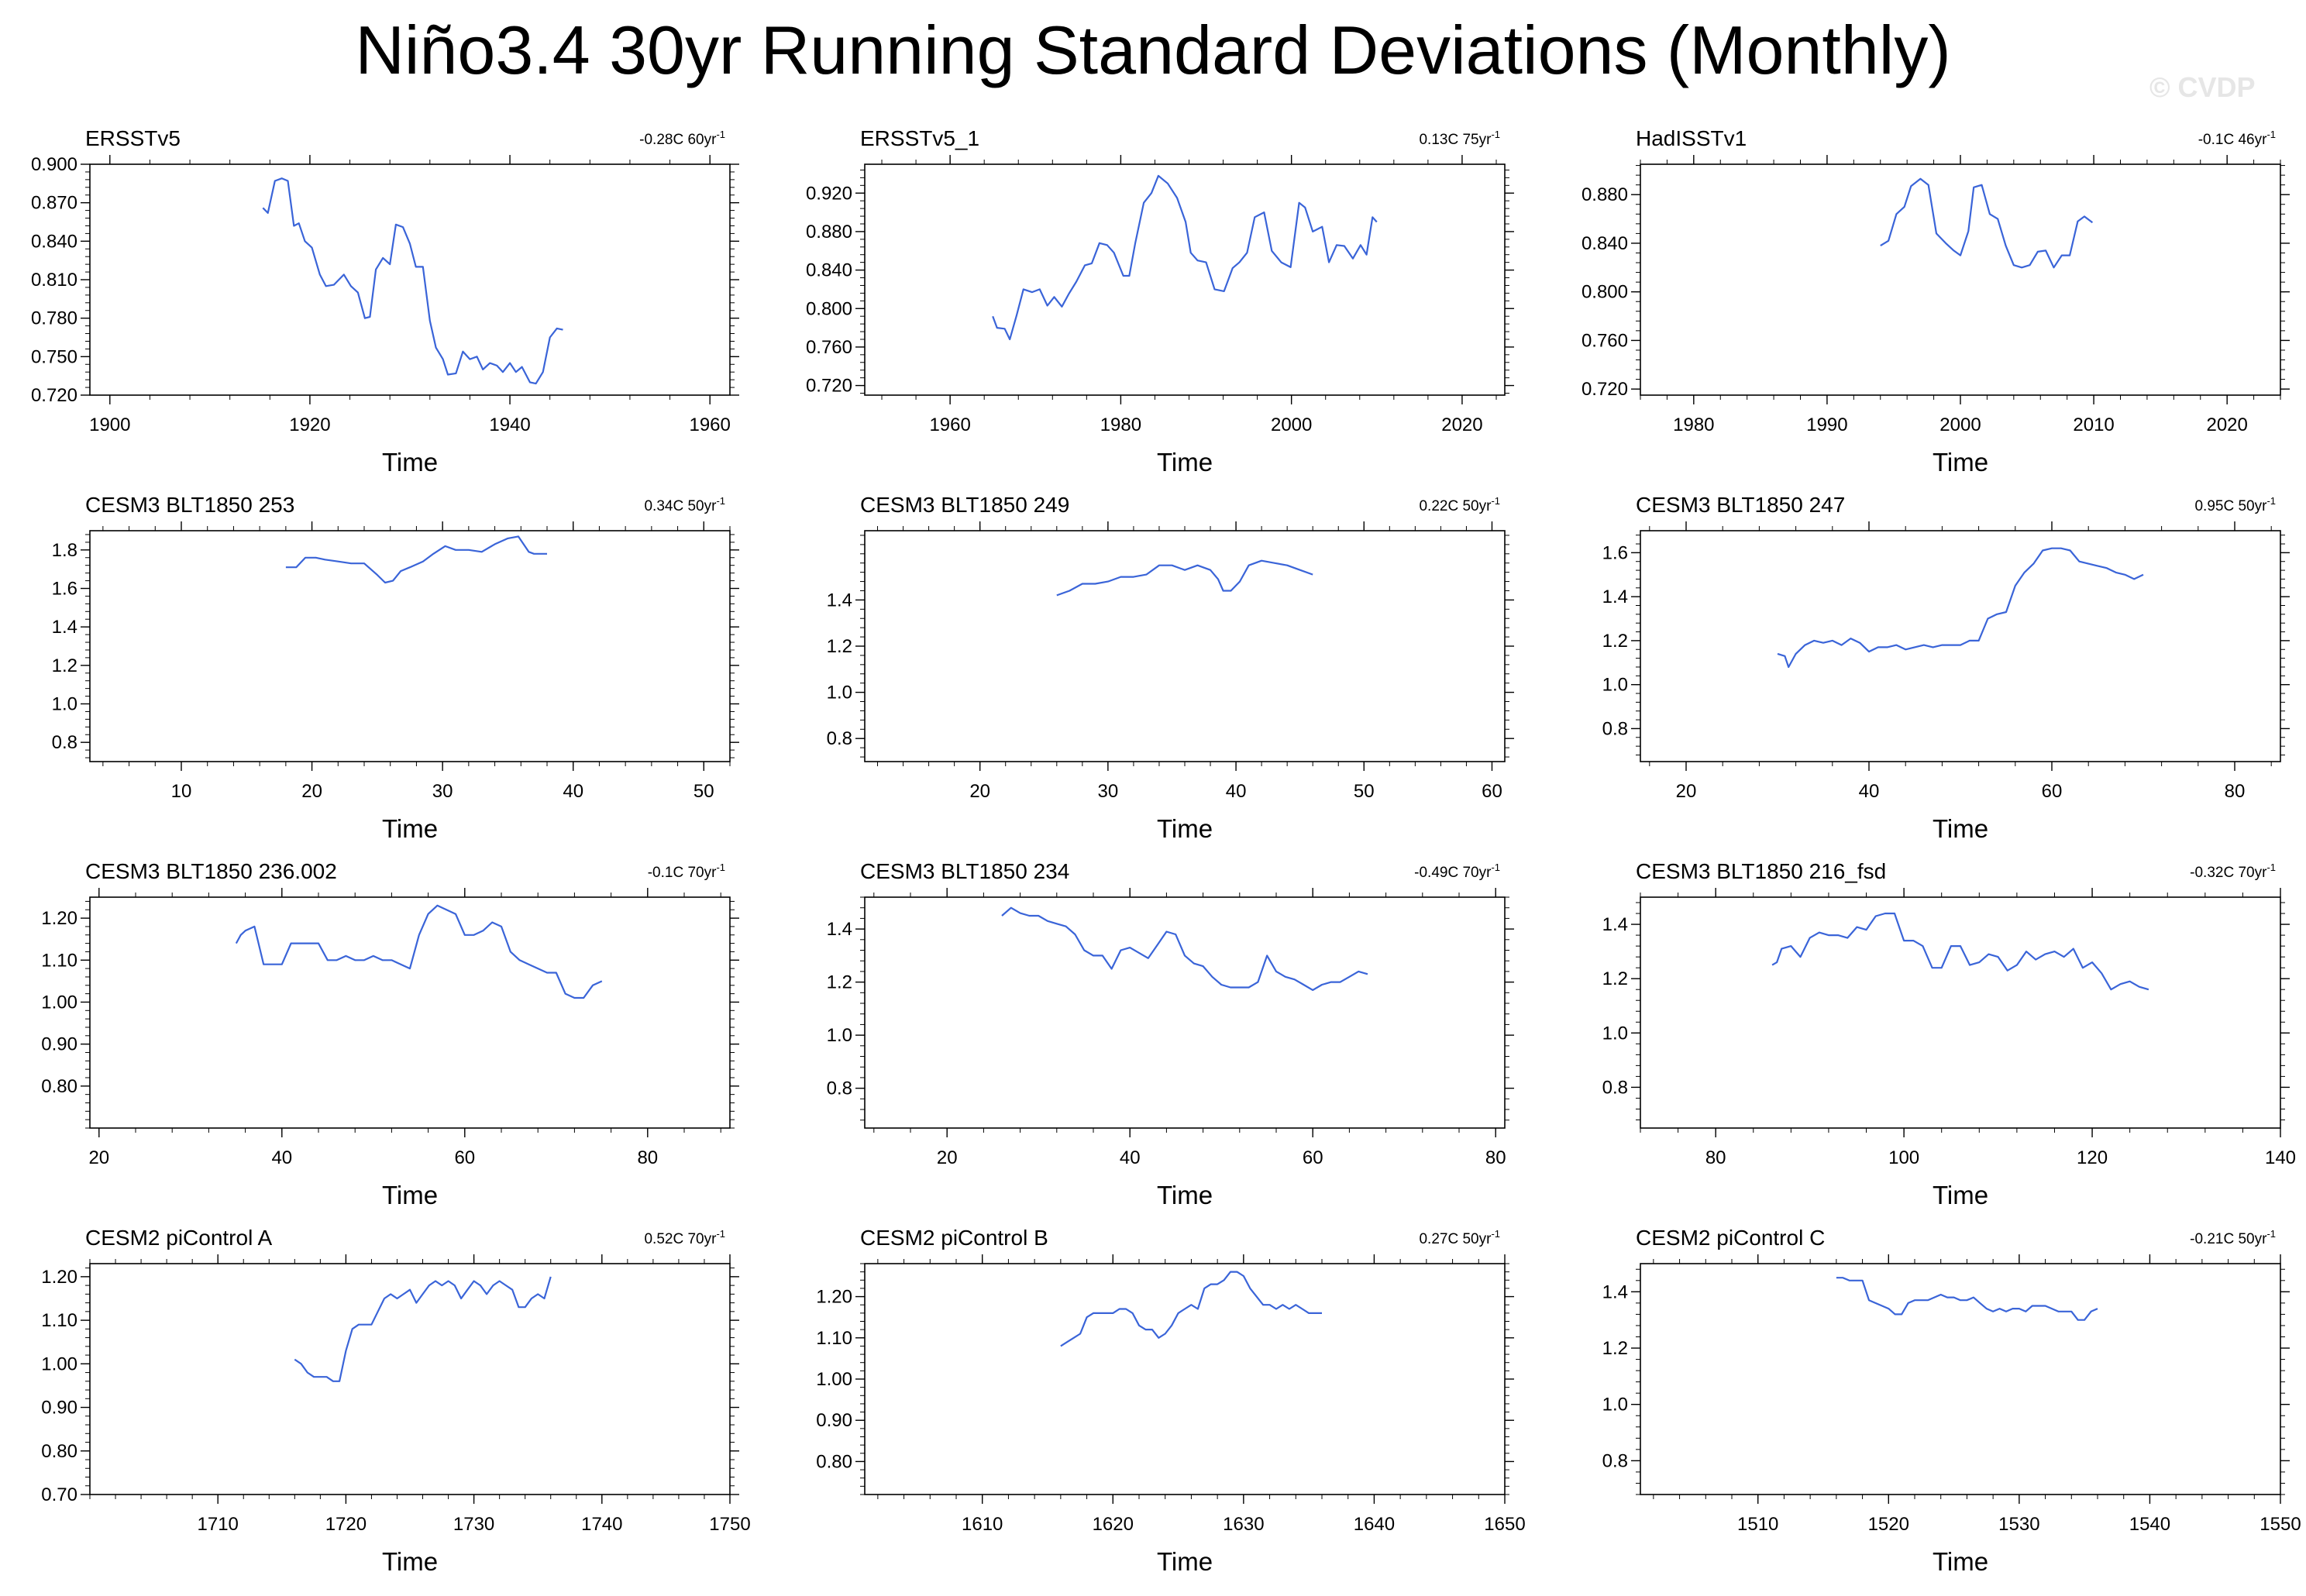 The image size is (2306, 1596). Describe the element at coordinates (1504, 1524) in the screenshot. I see `x-tick-label: 1650` at that location.